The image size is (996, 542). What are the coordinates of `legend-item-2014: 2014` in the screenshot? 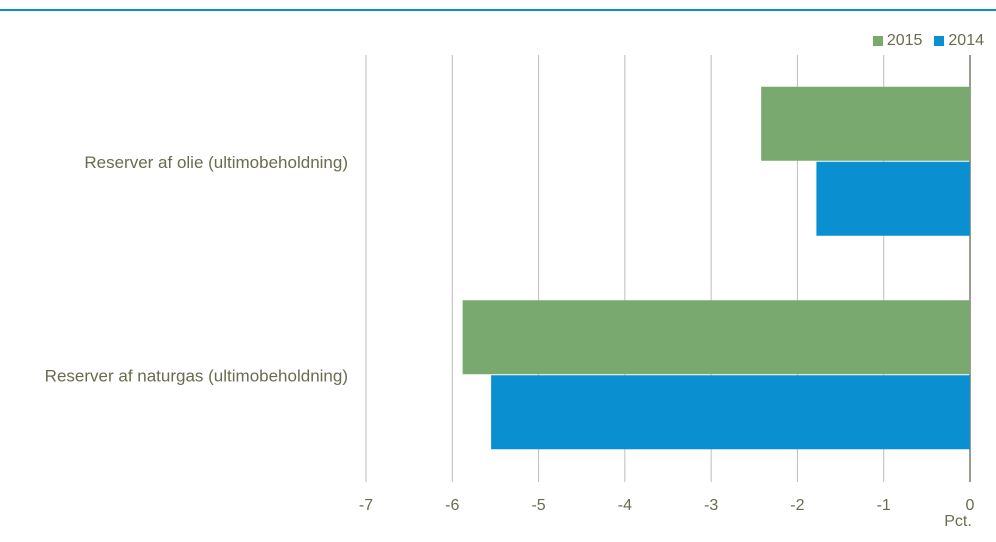 It's located at (959, 41).